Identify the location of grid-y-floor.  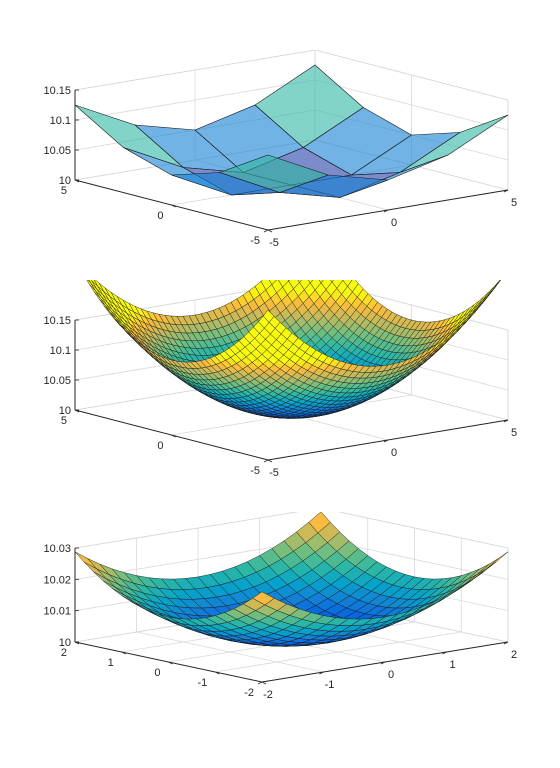
(338, 652).